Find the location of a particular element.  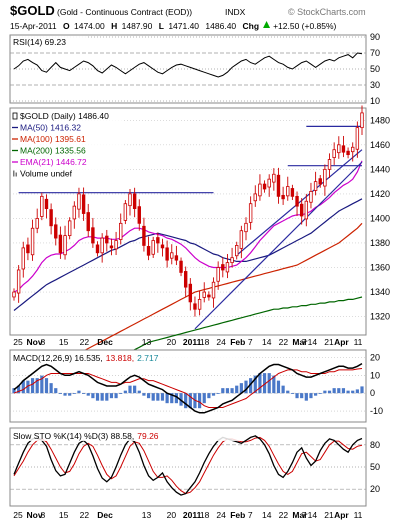

x-tick-label: 2011 is located at coordinates (192, 515).